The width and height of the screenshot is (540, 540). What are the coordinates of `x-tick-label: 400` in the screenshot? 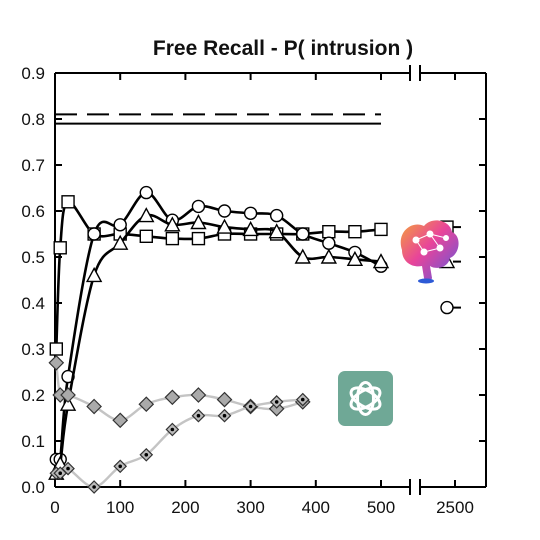 It's located at (316, 507).